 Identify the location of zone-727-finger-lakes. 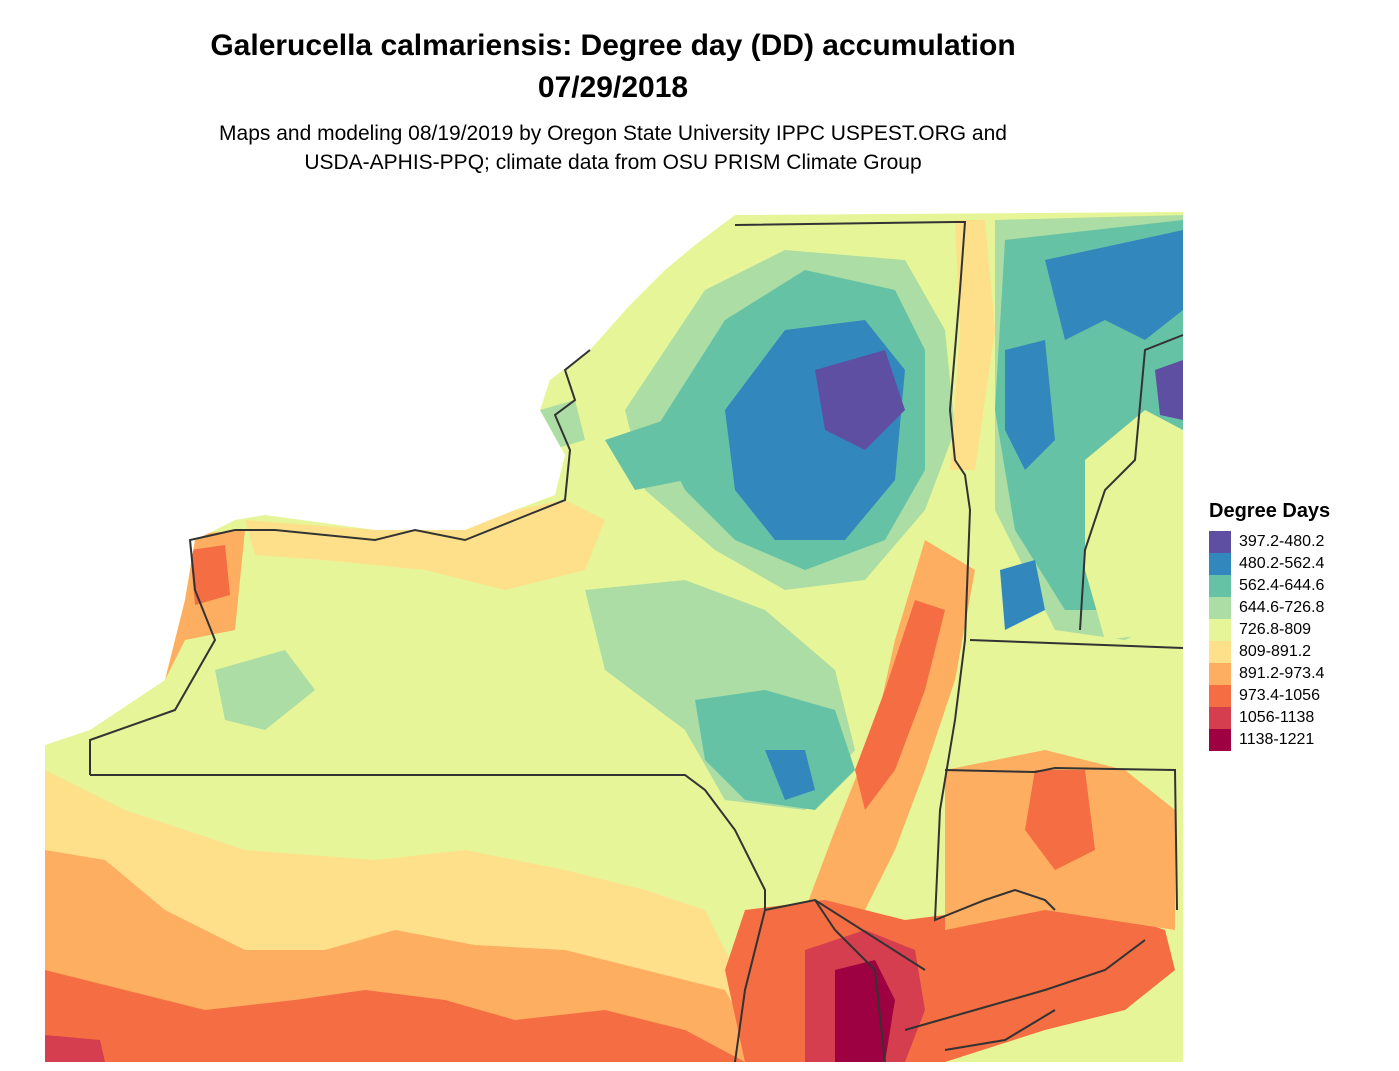
(265, 690).